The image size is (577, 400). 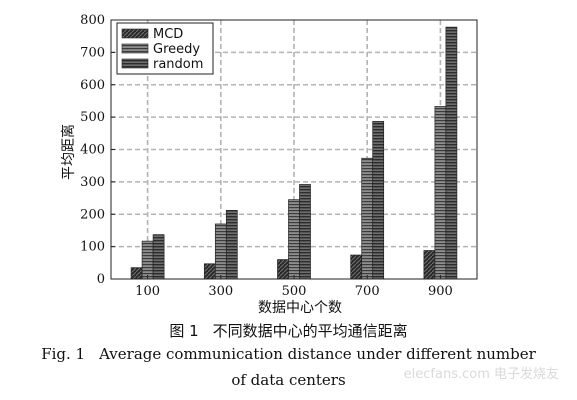 What do you see at coordinates (310, 331) in the screenshot?
I see `caption-cn-text: 不同数据中心的平均通信距离` at bounding box center [310, 331].